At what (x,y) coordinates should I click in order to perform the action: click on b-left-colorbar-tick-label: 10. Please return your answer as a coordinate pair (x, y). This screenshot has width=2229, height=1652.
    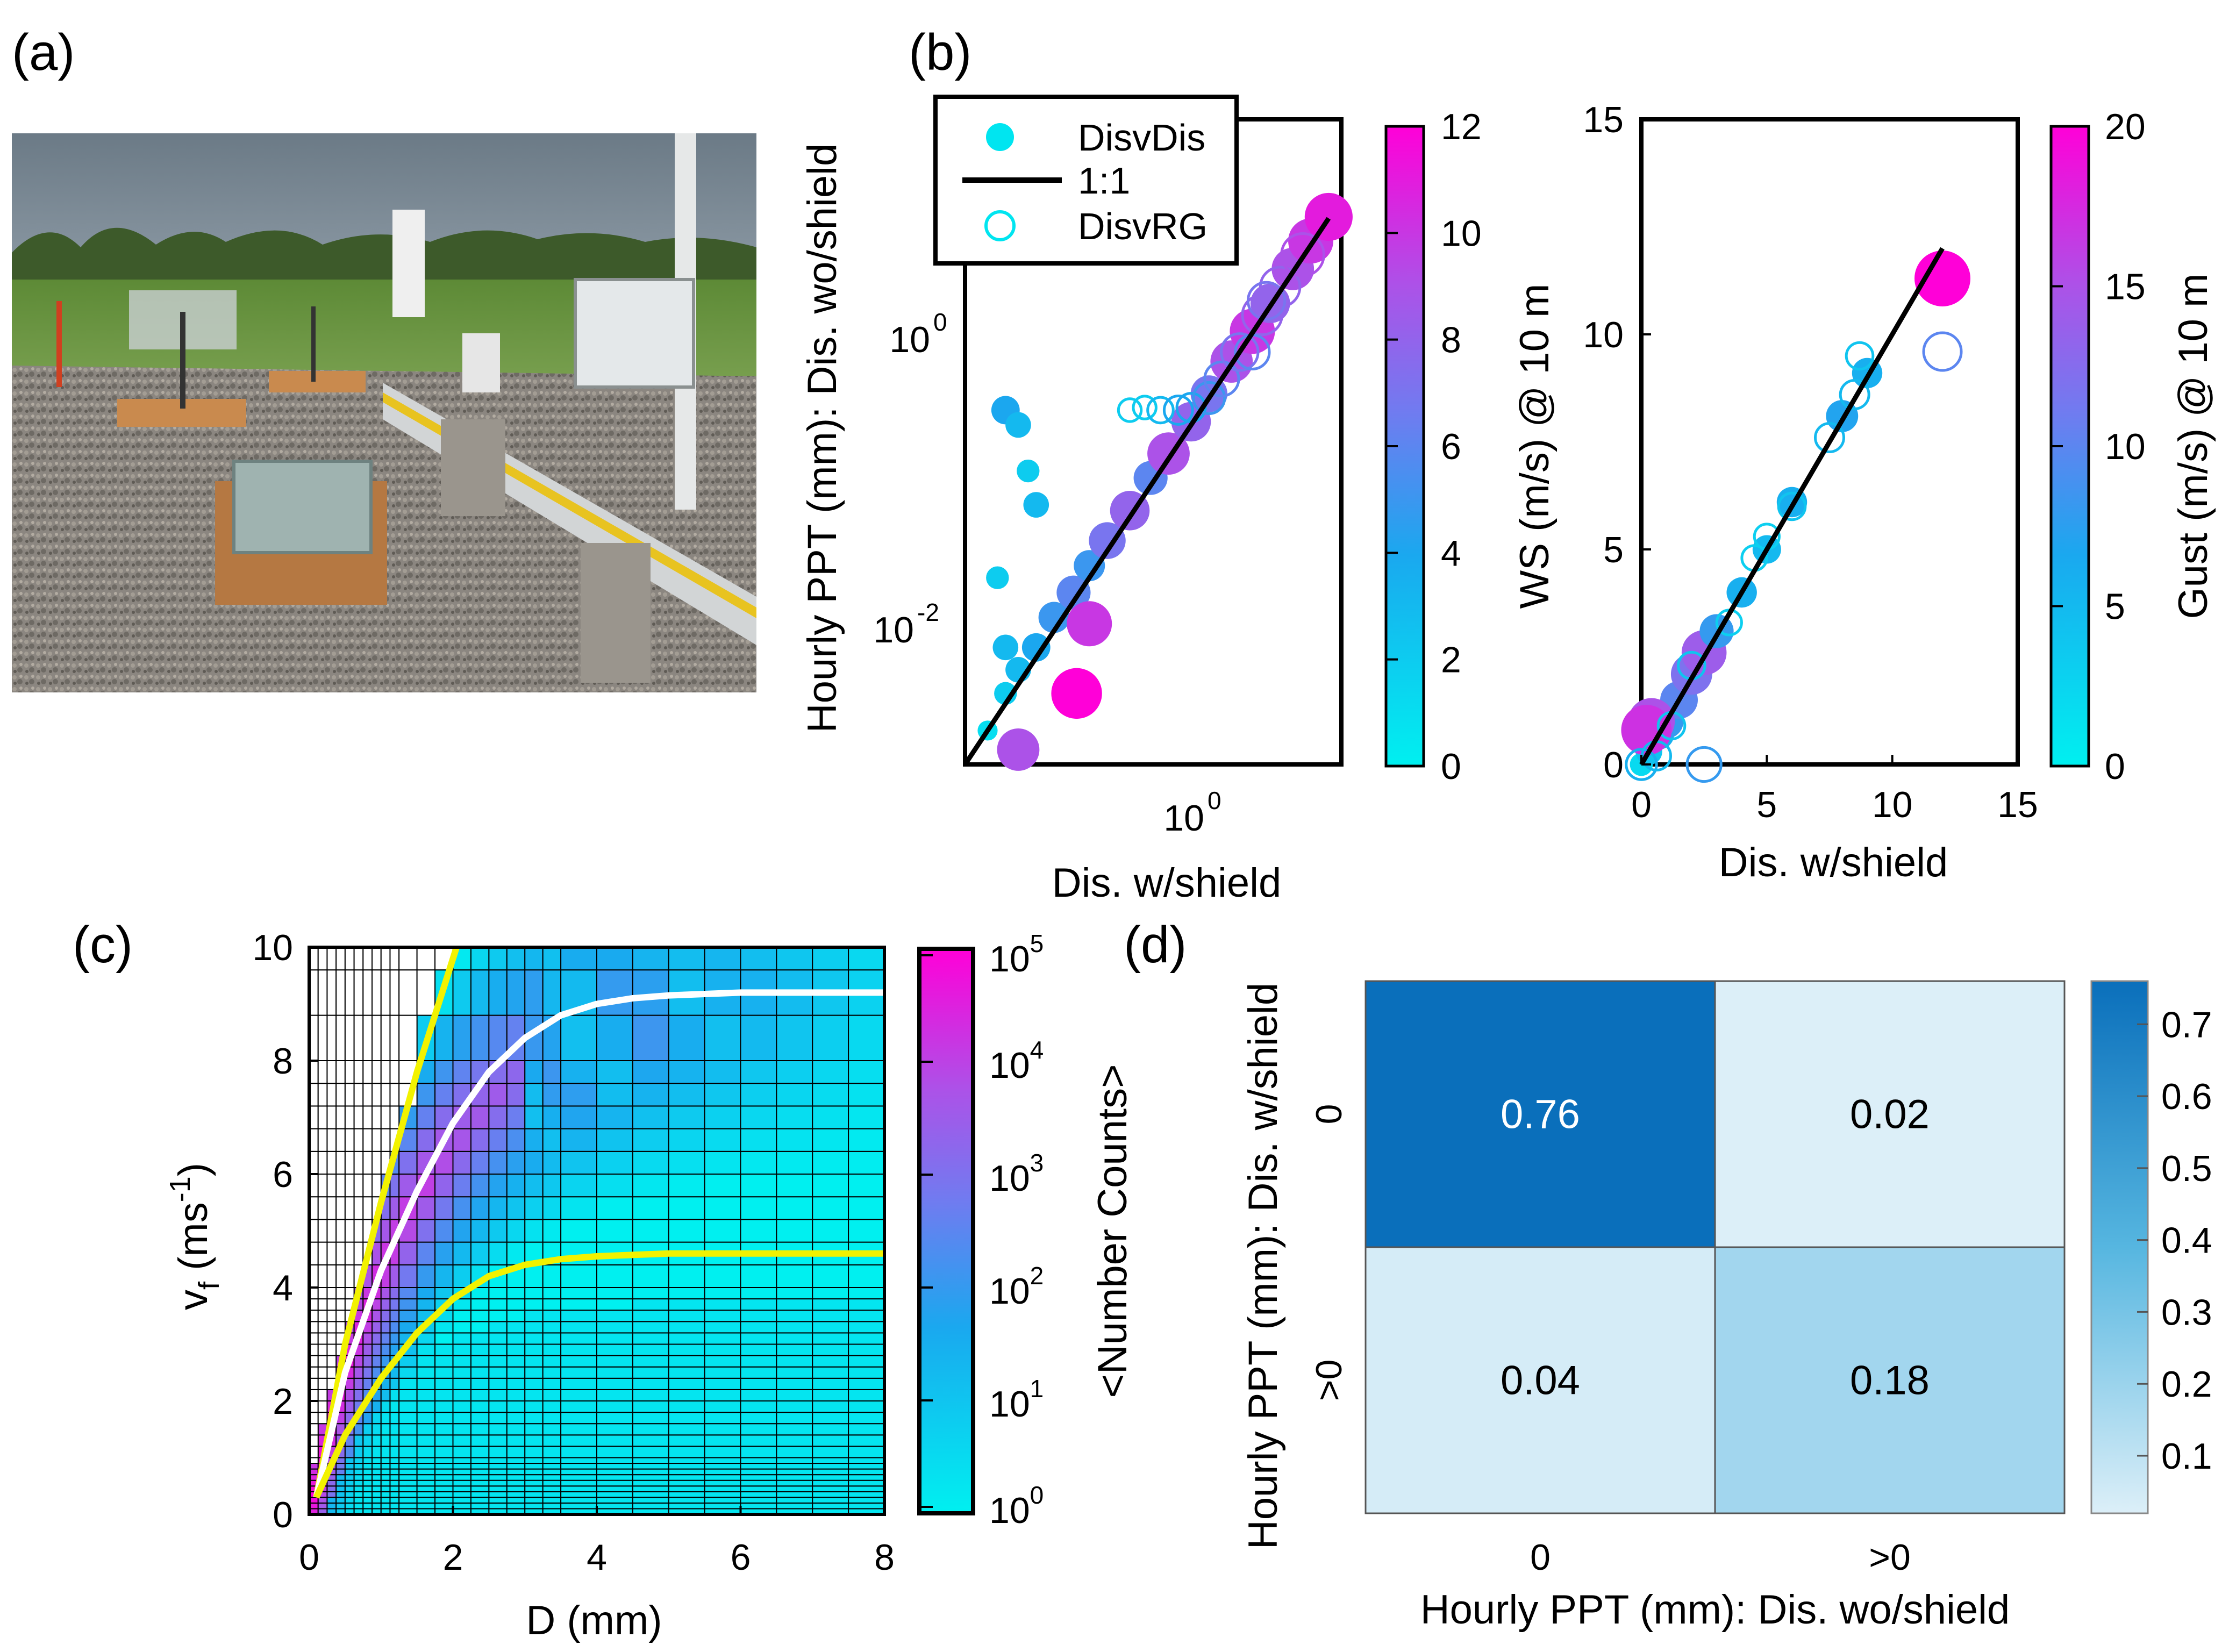
    Looking at the image, I should click on (1462, 233).